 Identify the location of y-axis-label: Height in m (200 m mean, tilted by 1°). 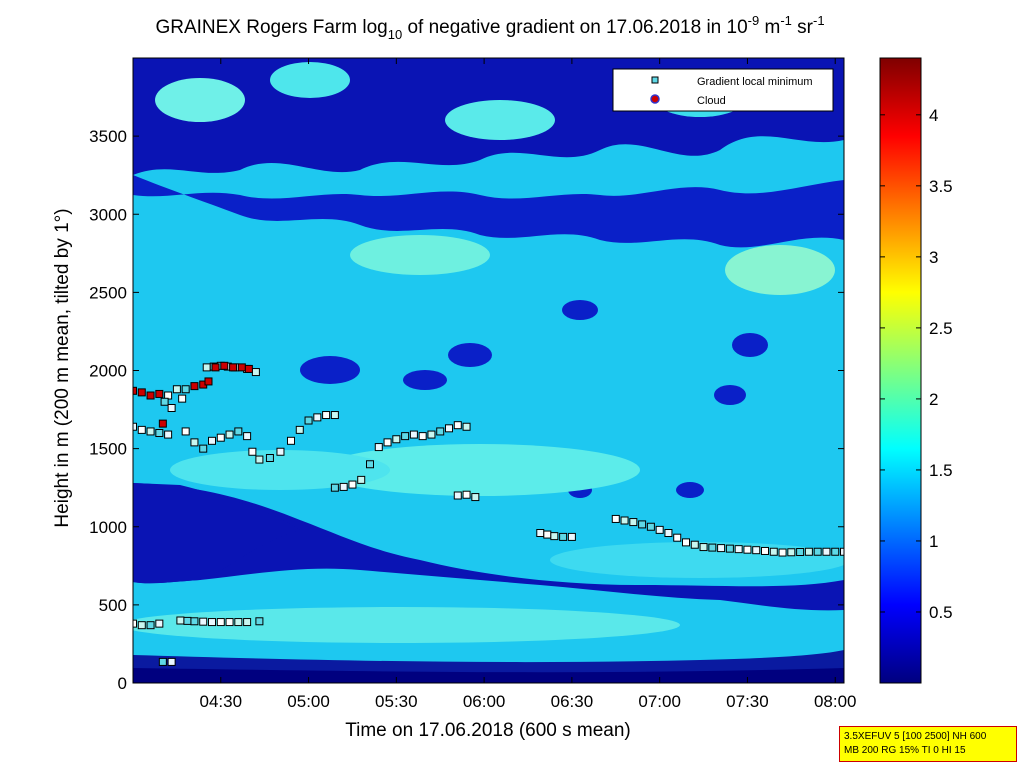
(62, 367).